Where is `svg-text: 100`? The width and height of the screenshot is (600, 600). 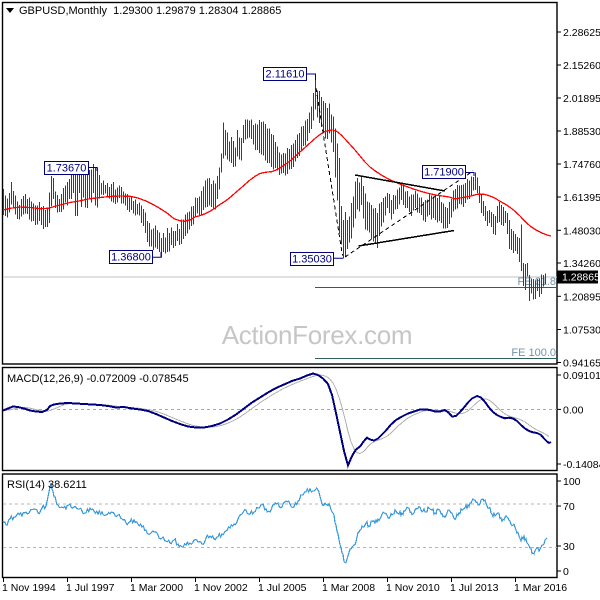
svg-text: 100 is located at coordinates (572, 482).